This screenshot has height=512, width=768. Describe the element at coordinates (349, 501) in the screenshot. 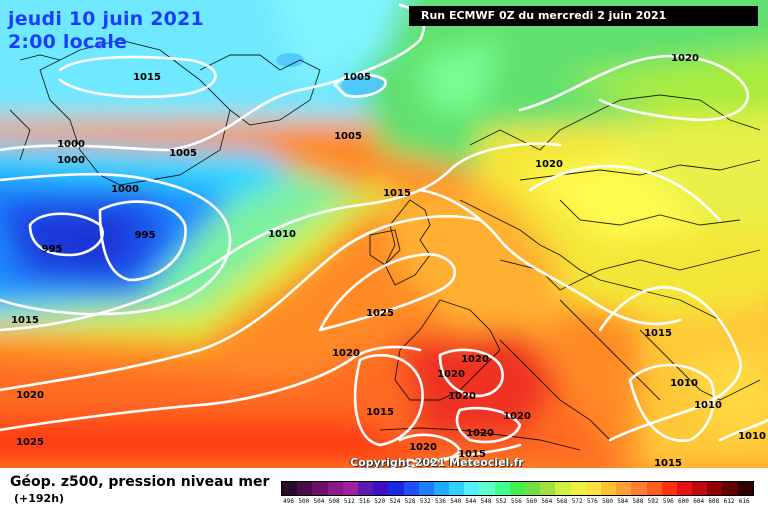

I see `scale-tick-label: 512` at that location.